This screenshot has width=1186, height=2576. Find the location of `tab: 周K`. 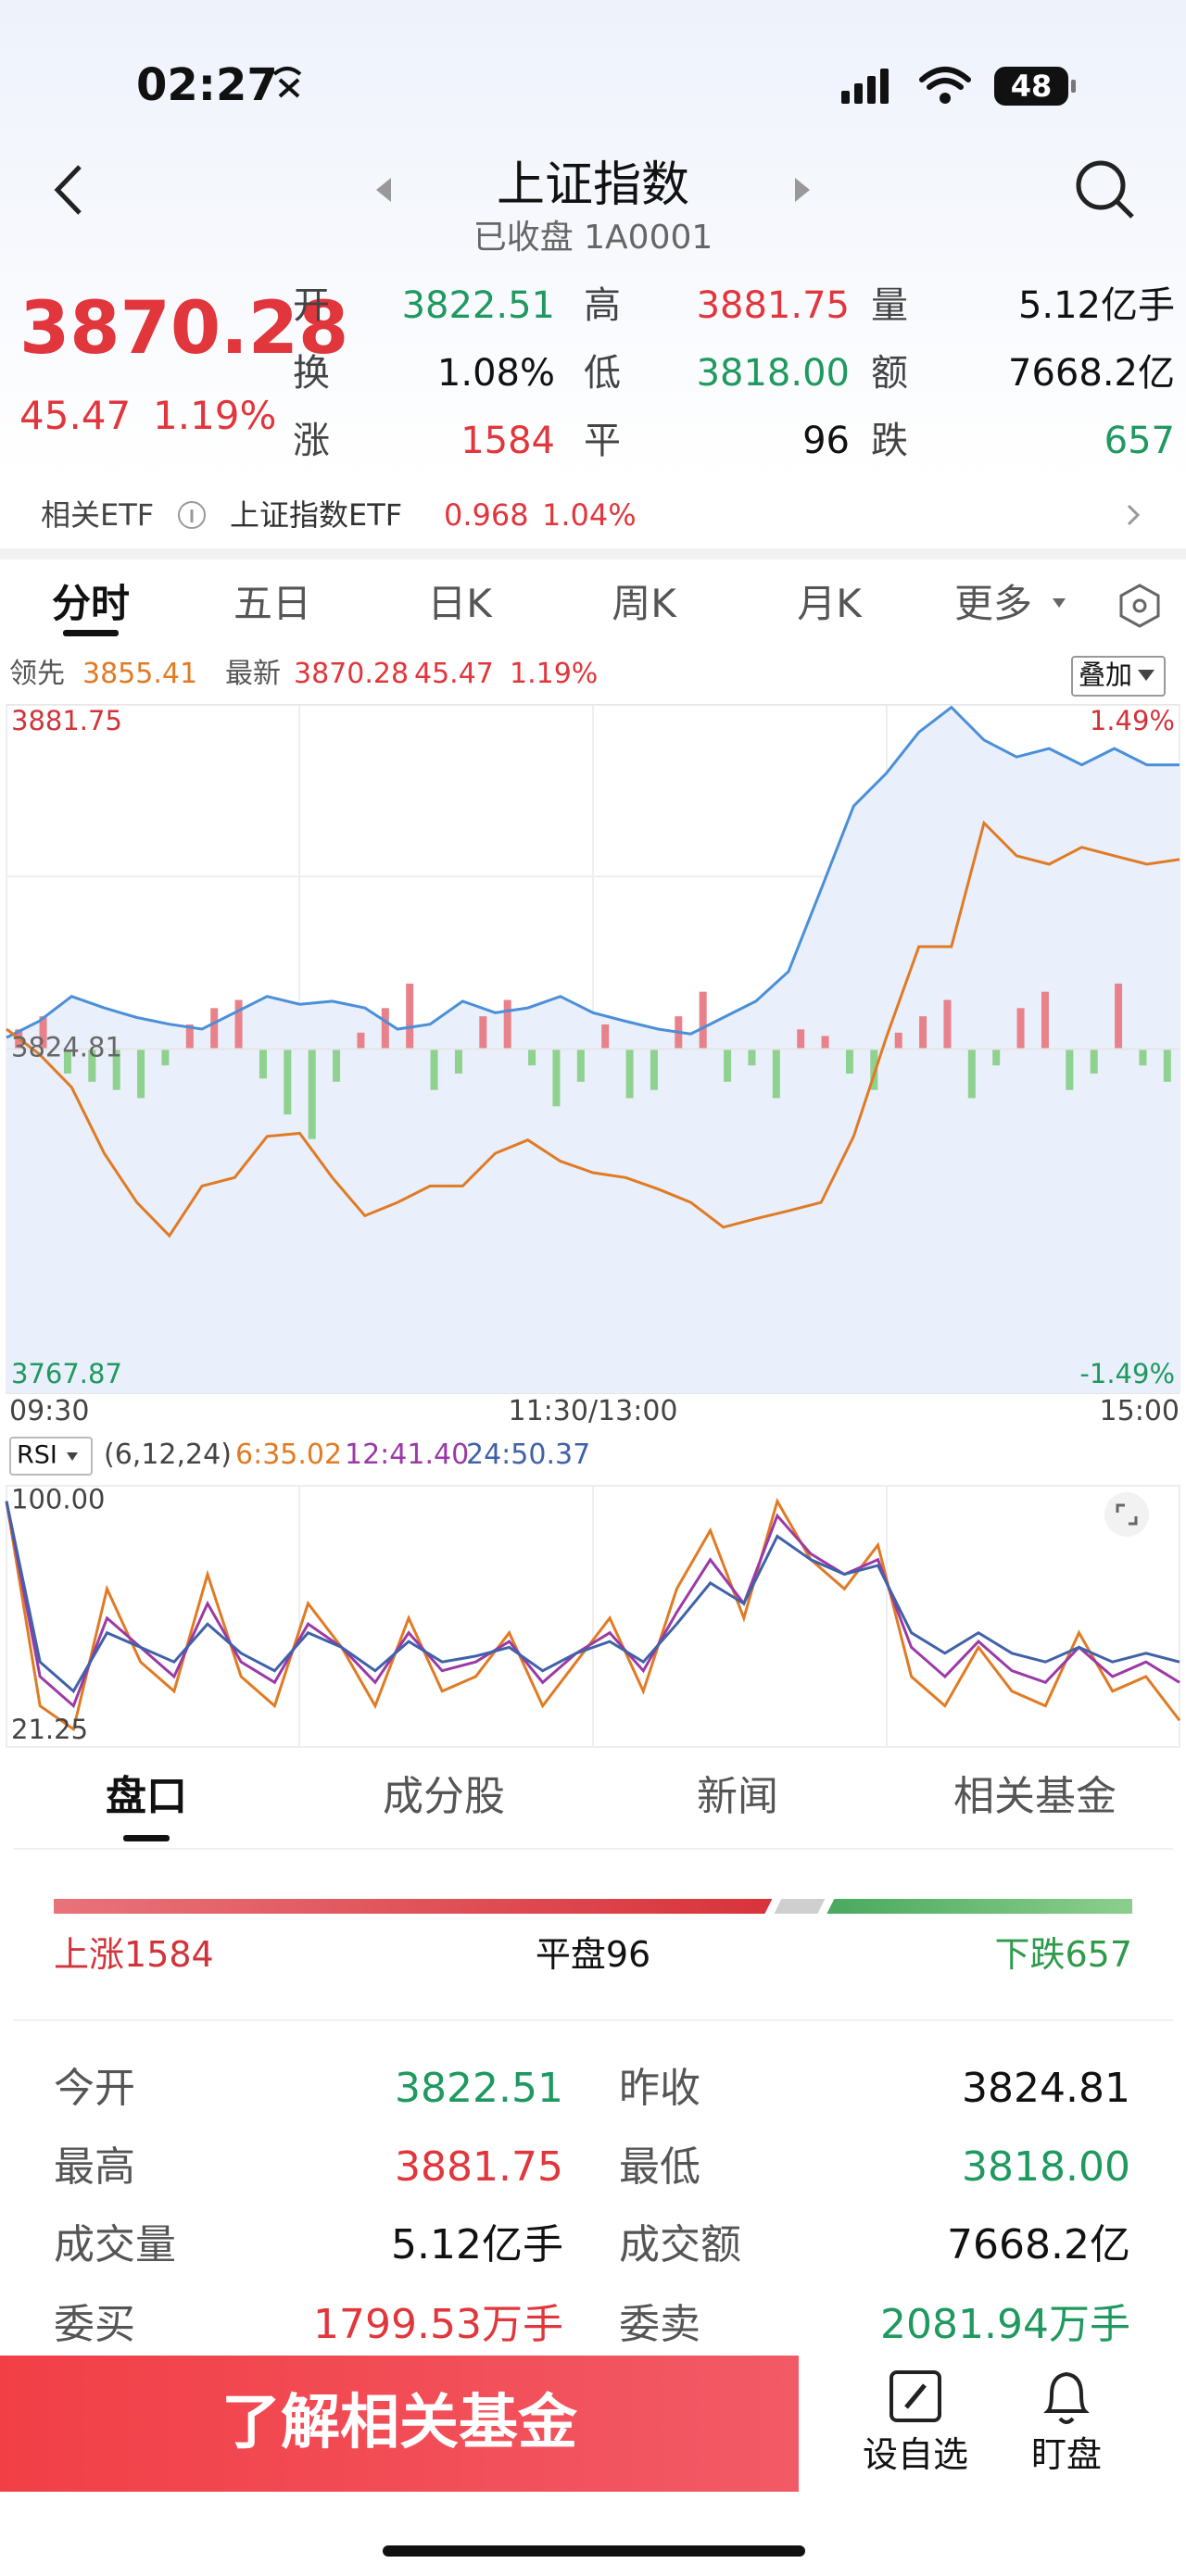

tab: 周K is located at coordinates (644, 603).